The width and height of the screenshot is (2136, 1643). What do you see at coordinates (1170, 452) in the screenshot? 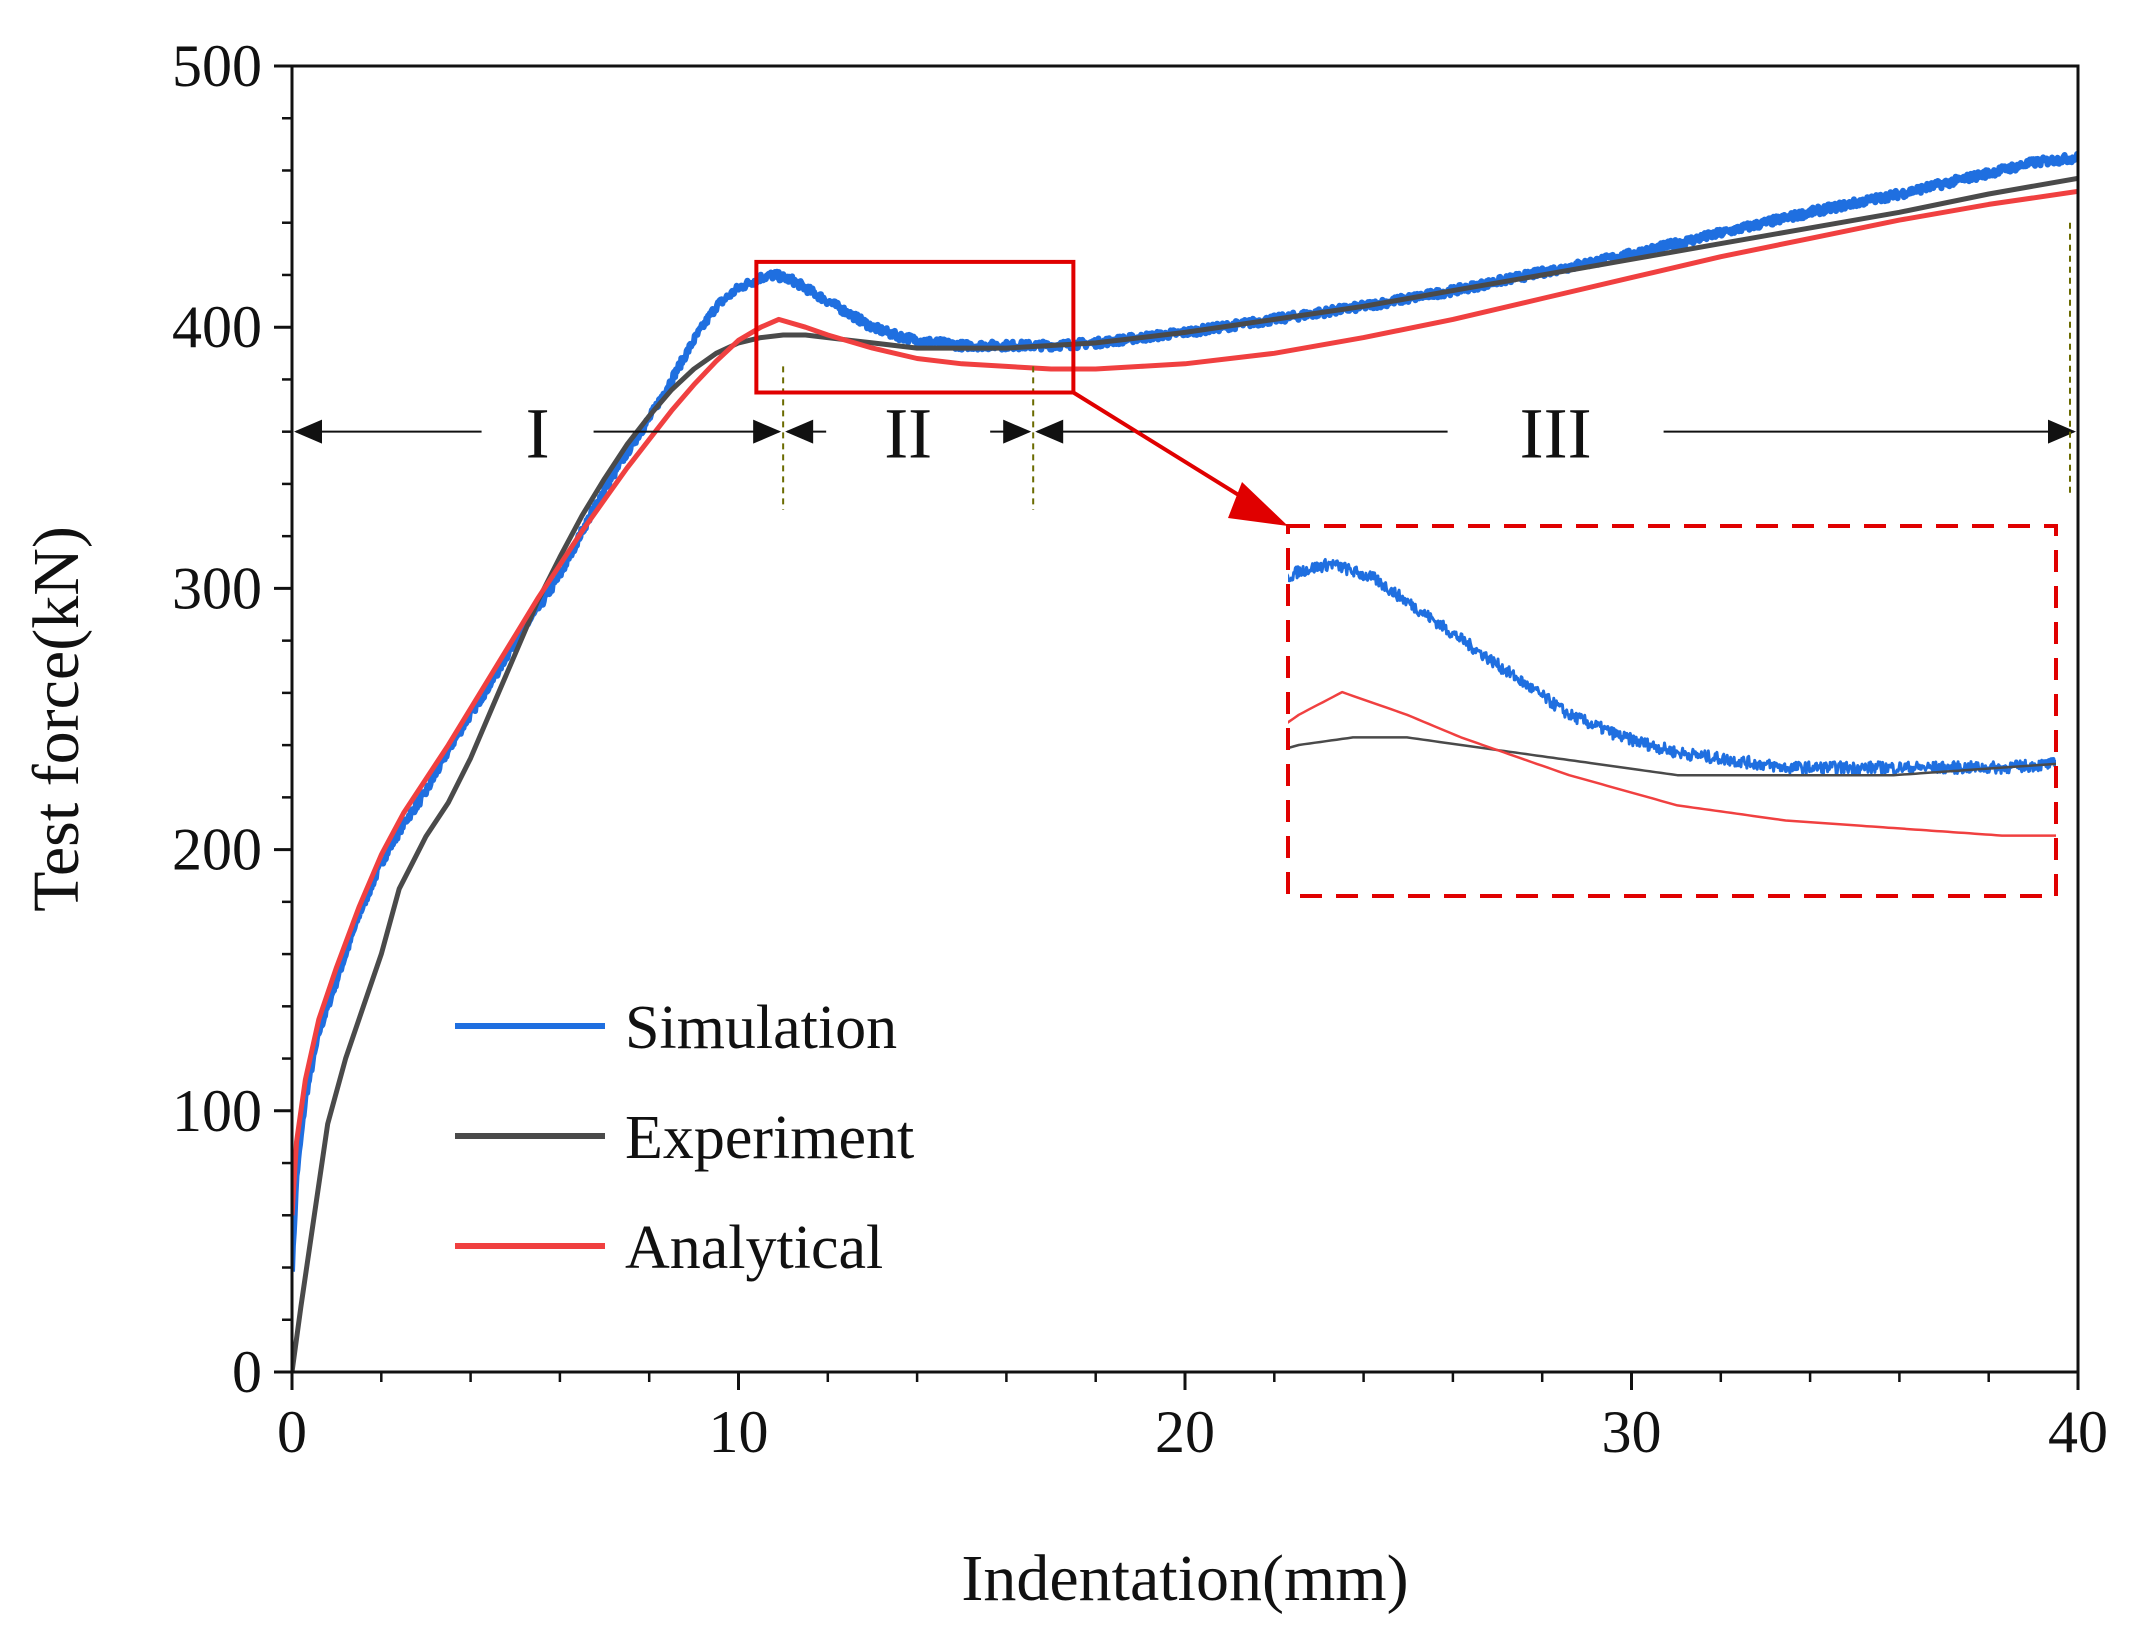
I see `zoom-arrow` at bounding box center [1170, 452].